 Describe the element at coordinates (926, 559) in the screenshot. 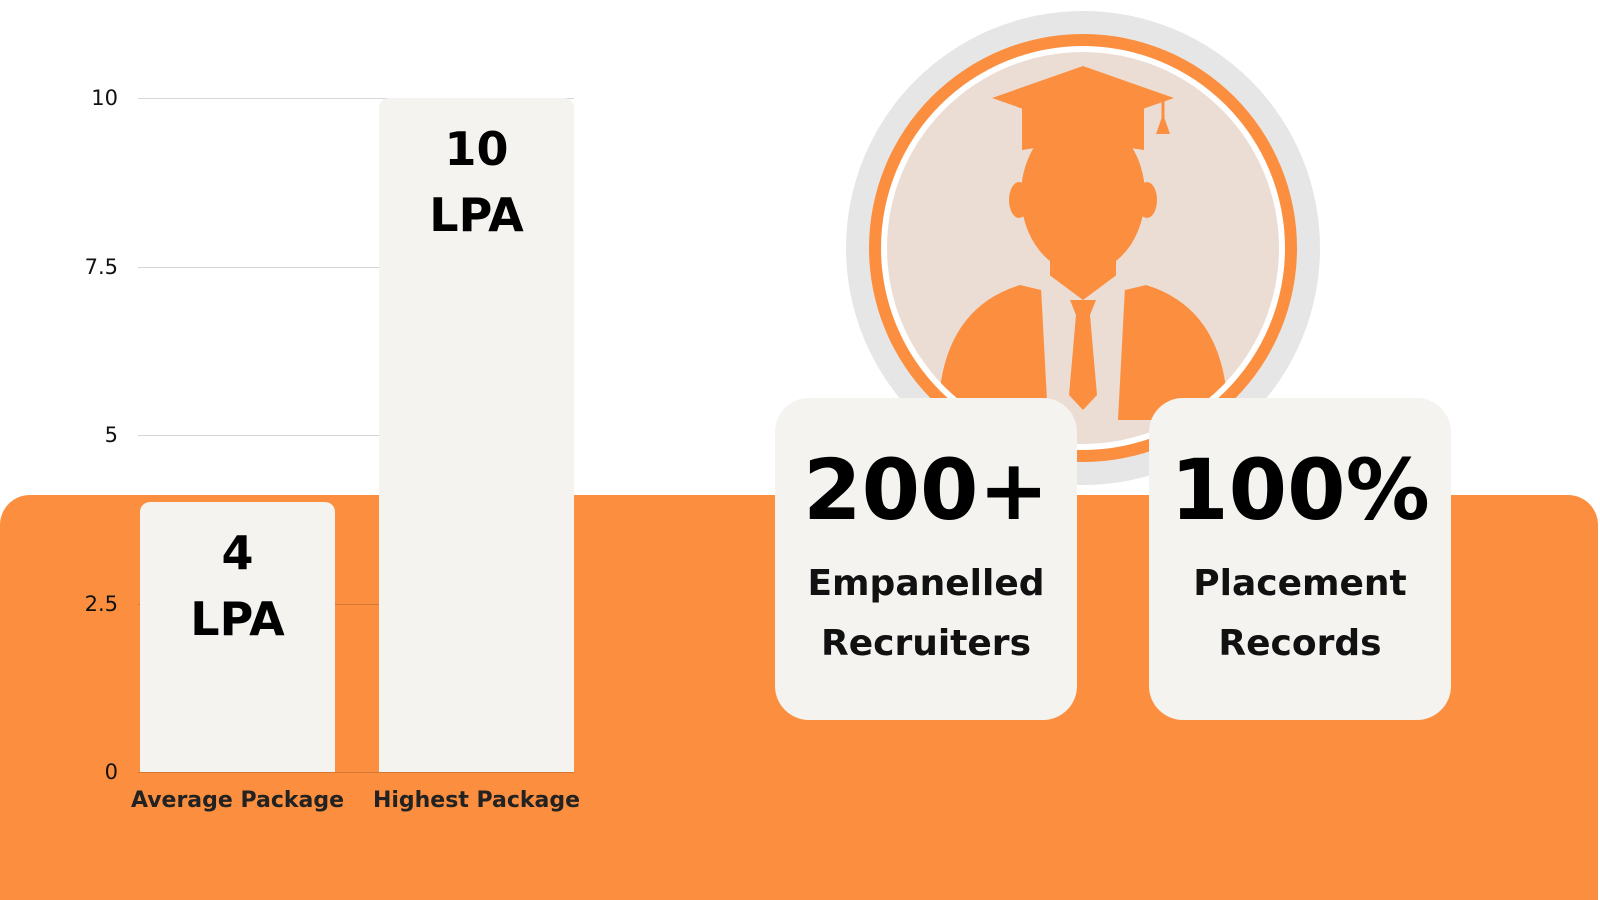

I see `stat-card: 200+ Empanelled Recruiters` at that location.